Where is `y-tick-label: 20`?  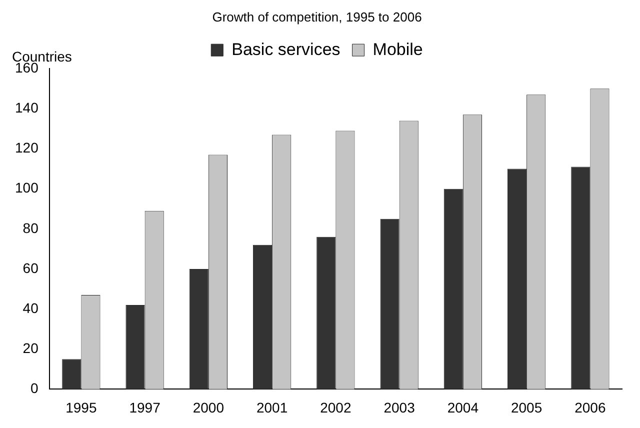 y-tick-label: 20 is located at coordinates (30, 348).